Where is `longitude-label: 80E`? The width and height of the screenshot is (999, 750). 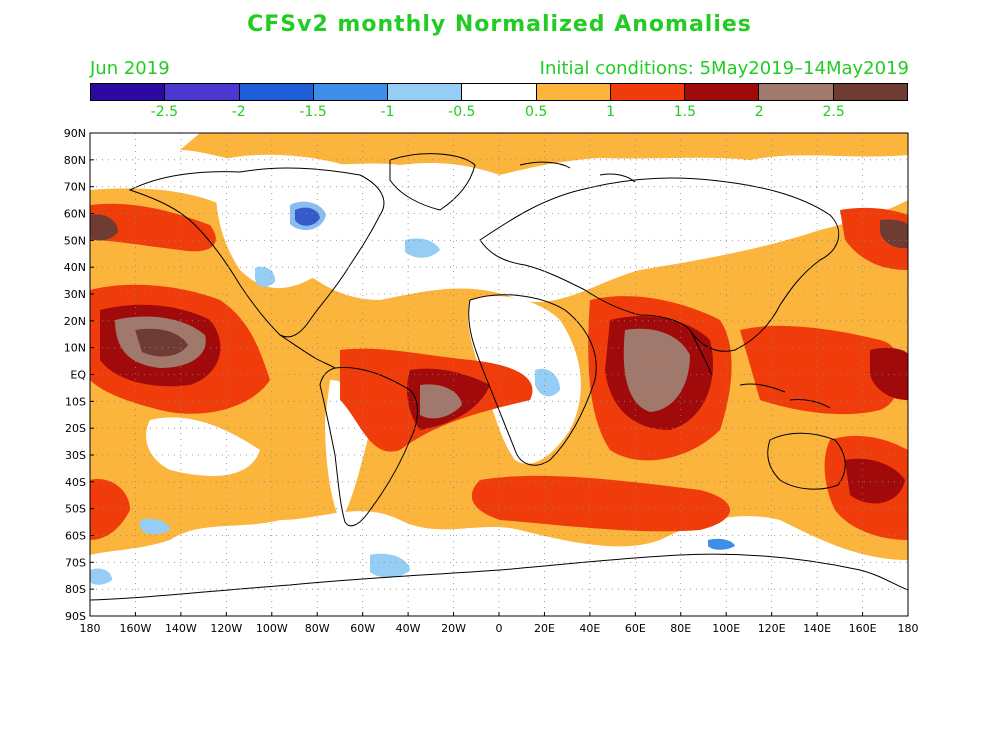
longitude-label: 80E is located at coordinates (680, 628).